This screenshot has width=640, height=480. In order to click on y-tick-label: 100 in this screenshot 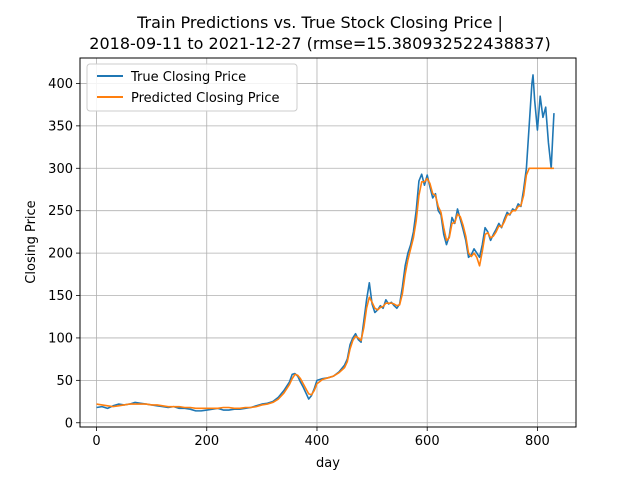, I will do `click(60, 338)`.